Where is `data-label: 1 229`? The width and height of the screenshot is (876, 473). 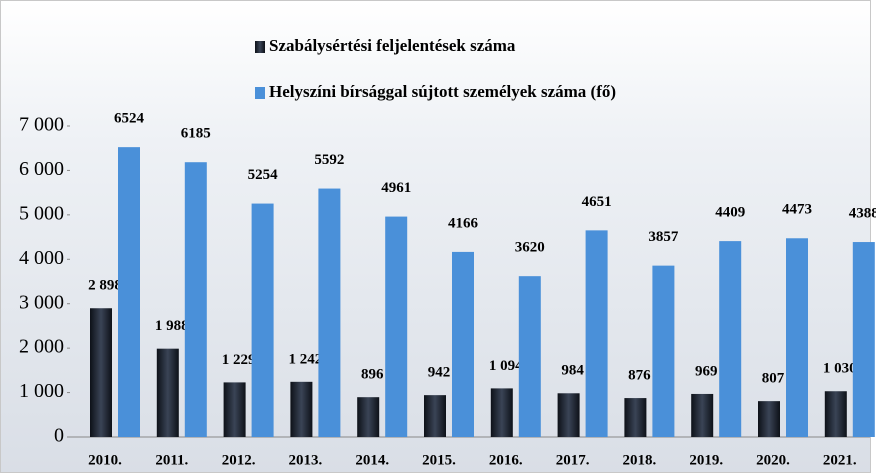
data-label: 1 229 is located at coordinates (239, 360).